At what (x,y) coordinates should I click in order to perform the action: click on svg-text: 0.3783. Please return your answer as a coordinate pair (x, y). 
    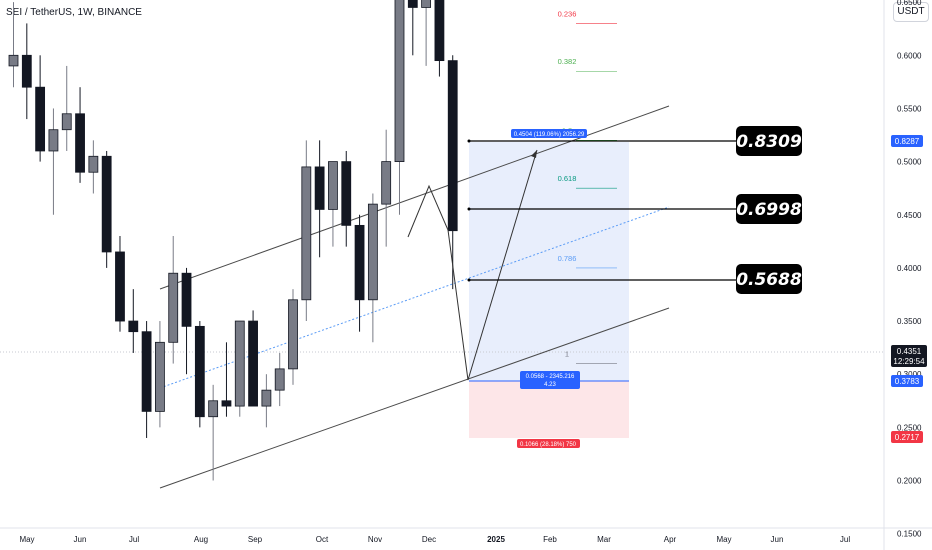
    Looking at the image, I should click on (907, 381).